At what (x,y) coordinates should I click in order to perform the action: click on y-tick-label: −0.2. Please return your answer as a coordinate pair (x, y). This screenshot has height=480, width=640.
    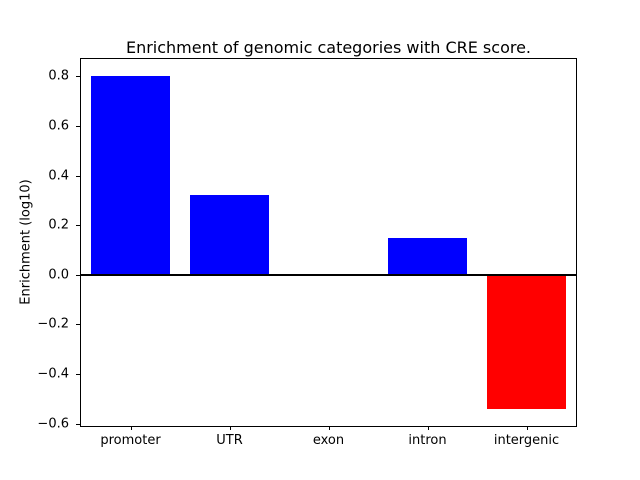
    Looking at the image, I should click on (53, 324).